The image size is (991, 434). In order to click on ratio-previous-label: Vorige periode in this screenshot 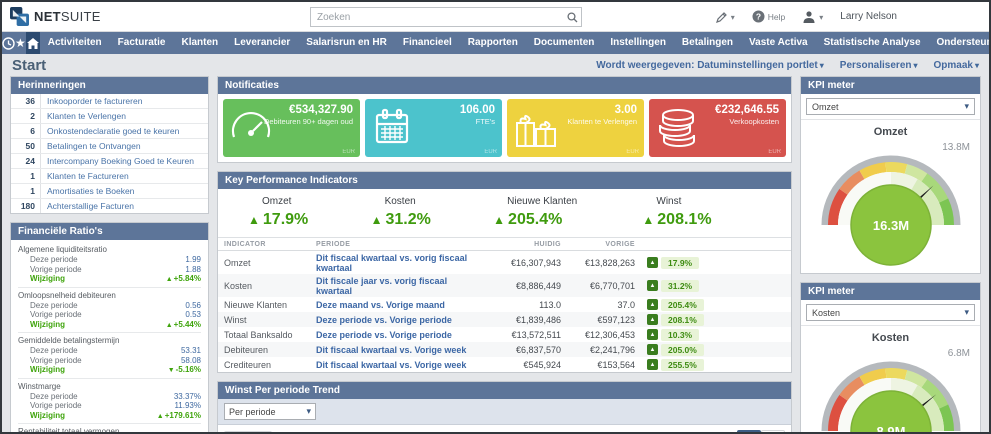, I will do `click(56, 314)`.